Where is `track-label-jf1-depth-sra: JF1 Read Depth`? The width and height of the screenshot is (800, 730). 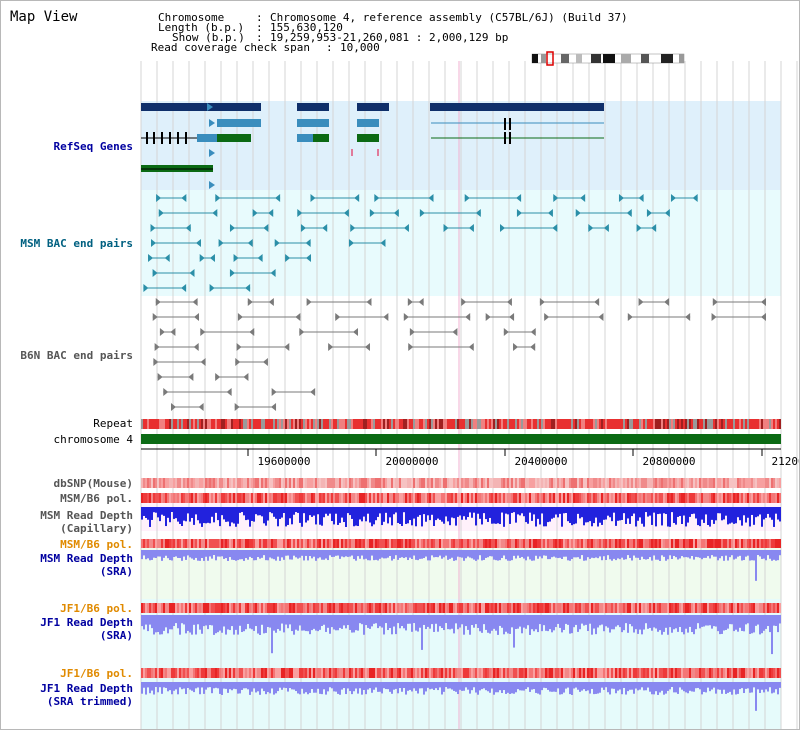
track-label-jf1-depth-sra: JF1 Read Depth is located at coordinates (86, 622).